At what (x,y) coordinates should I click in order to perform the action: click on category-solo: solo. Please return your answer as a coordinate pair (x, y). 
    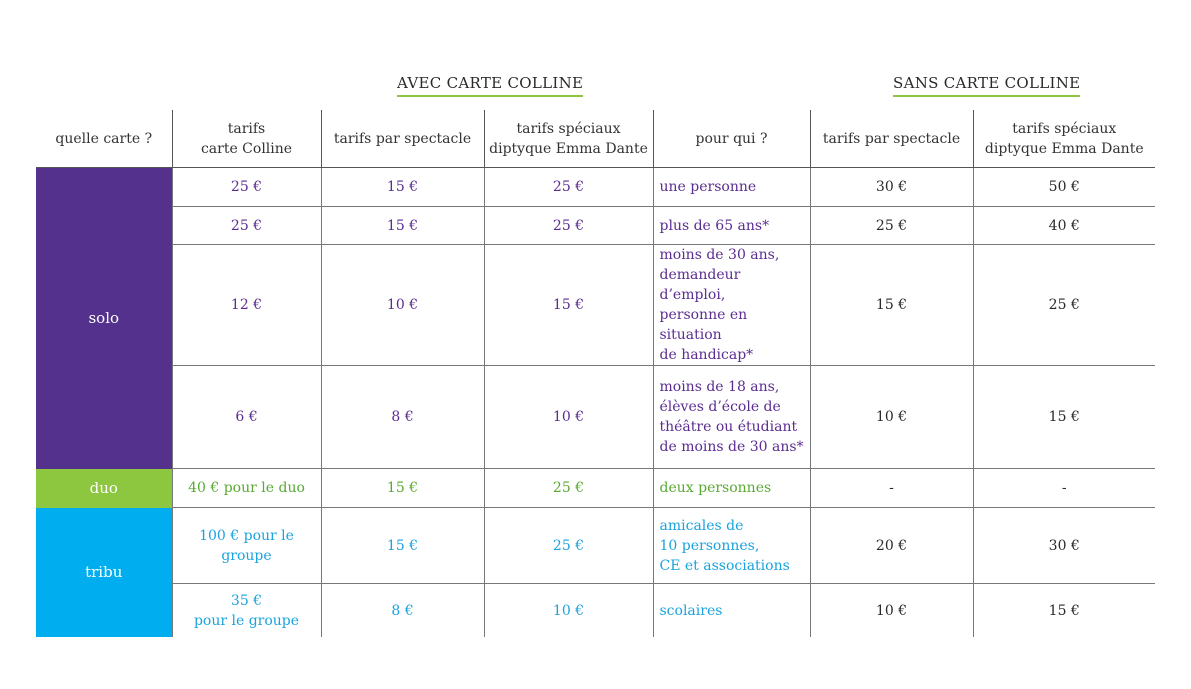
    Looking at the image, I should click on (104, 318).